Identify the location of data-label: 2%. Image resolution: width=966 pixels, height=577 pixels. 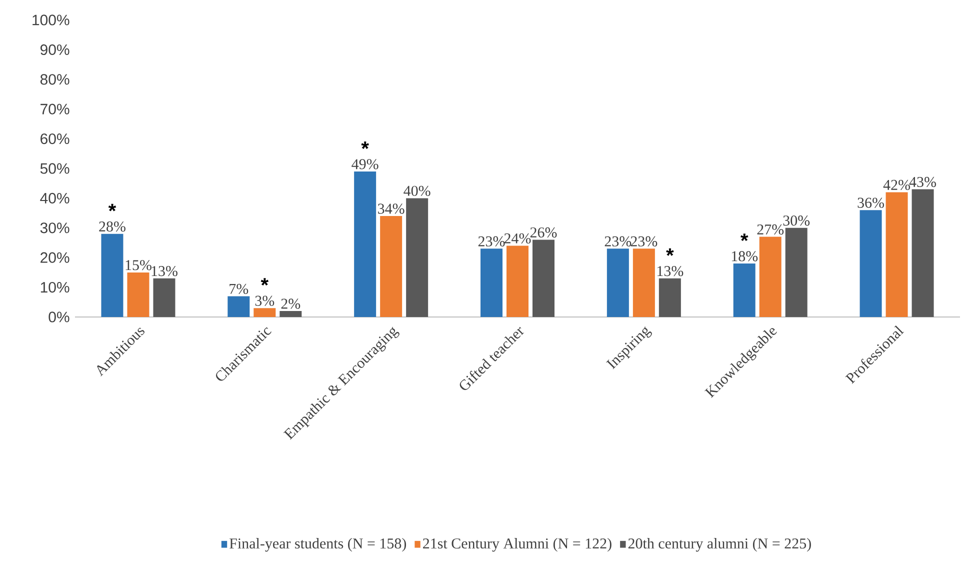
(290, 303).